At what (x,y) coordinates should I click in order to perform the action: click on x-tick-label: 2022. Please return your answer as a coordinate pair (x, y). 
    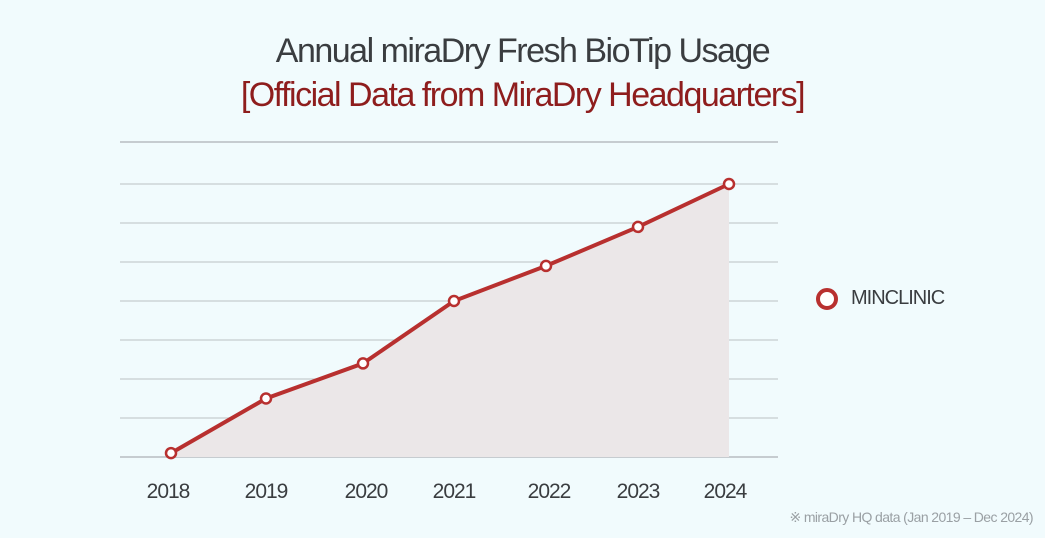
    Looking at the image, I should click on (549, 491).